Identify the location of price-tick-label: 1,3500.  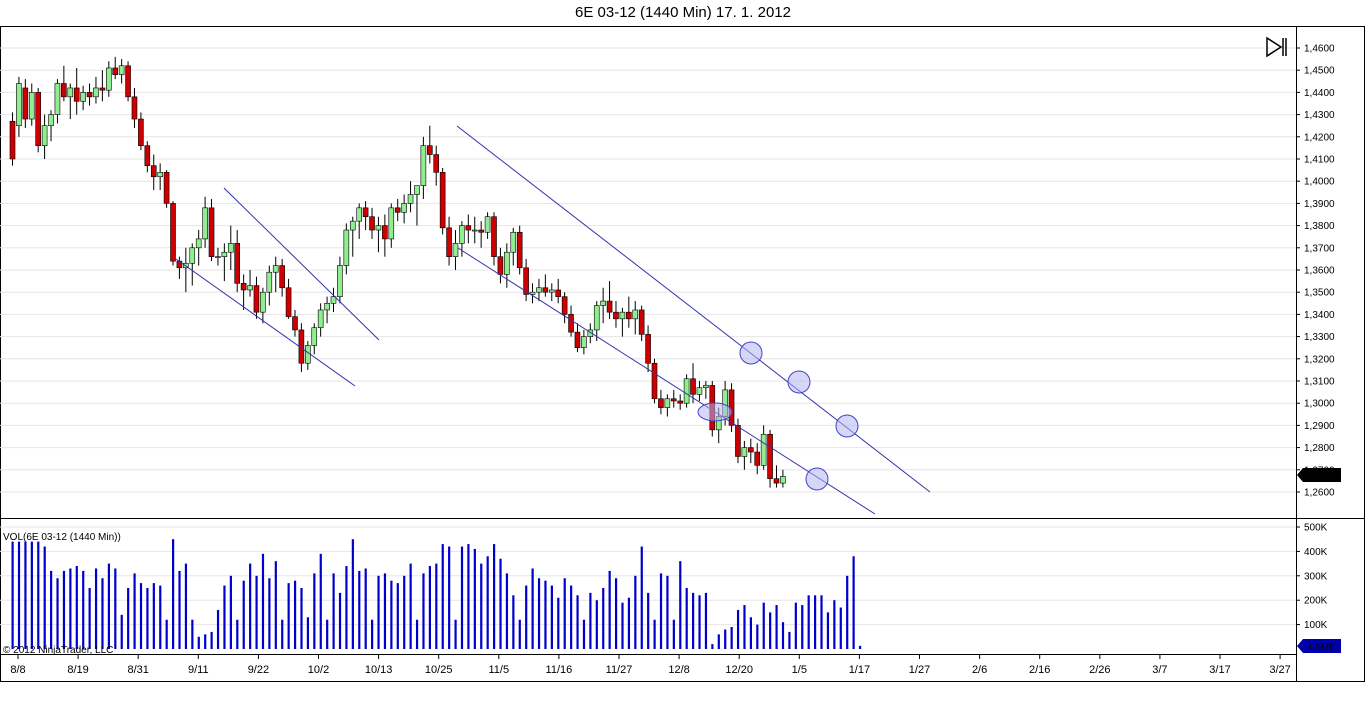
(1319, 293).